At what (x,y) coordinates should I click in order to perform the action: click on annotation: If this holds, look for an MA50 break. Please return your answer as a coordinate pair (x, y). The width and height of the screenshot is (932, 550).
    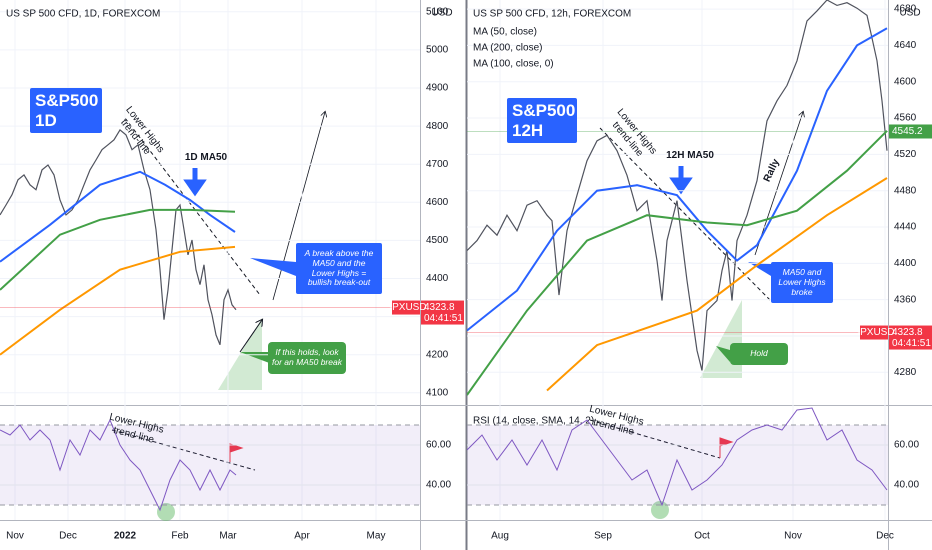
    Looking at the image, I should click on (307, 358).